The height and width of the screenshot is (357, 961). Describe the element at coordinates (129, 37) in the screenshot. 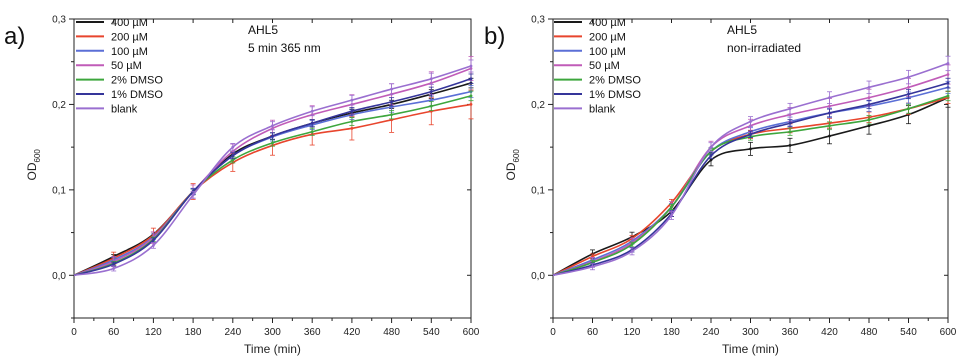

I see `legend-label: 200 µM` at that location.